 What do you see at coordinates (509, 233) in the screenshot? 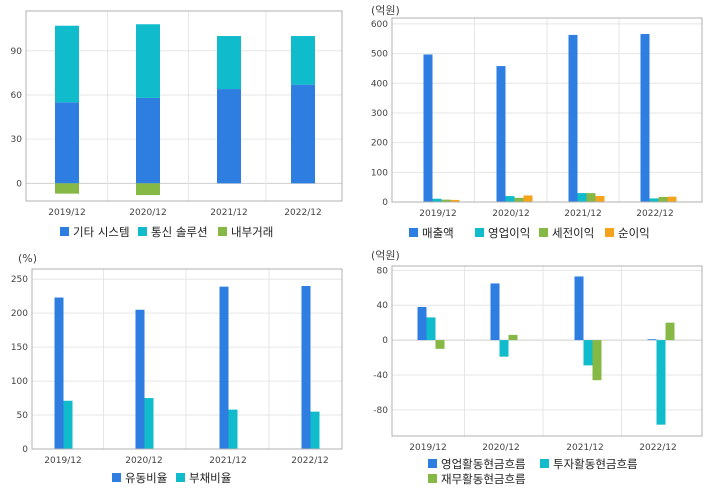
I see `legend-label: 영업이익` at bounding box center [509, 233].